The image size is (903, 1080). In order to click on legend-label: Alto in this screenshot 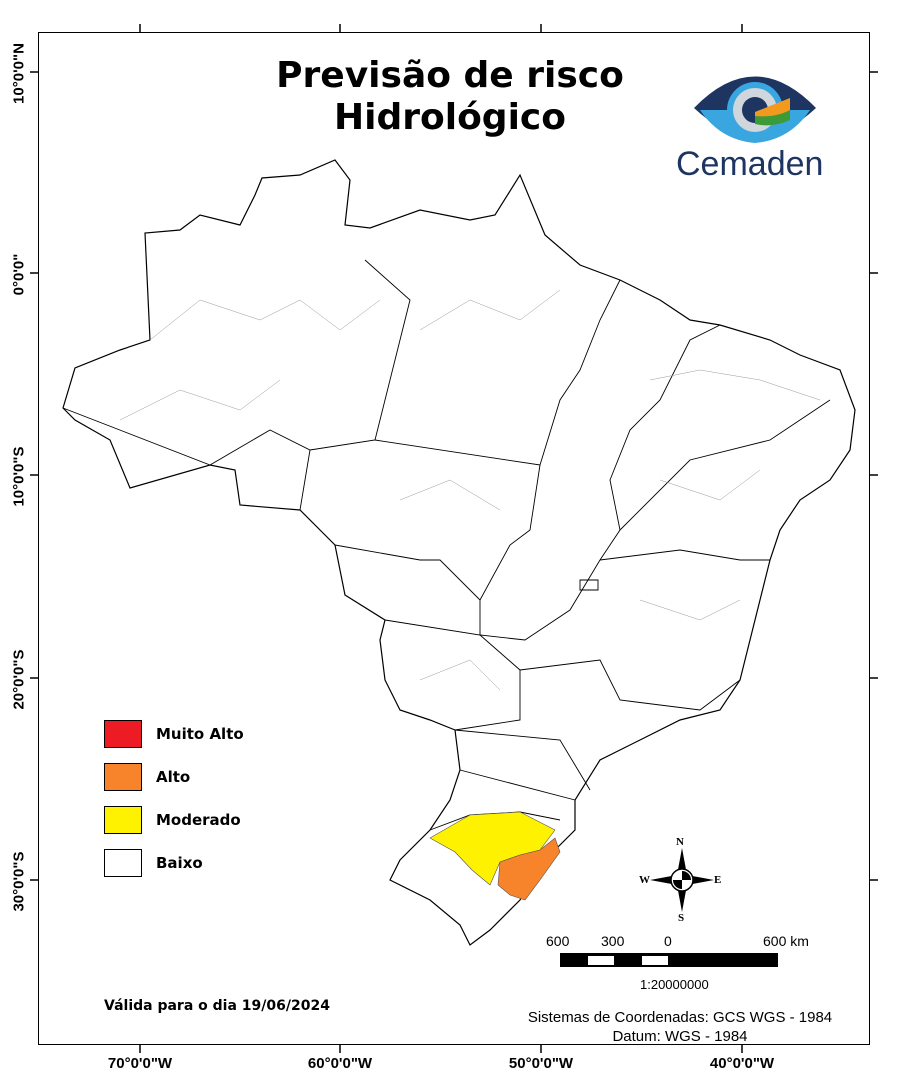, I will do `click(173, 776)`.